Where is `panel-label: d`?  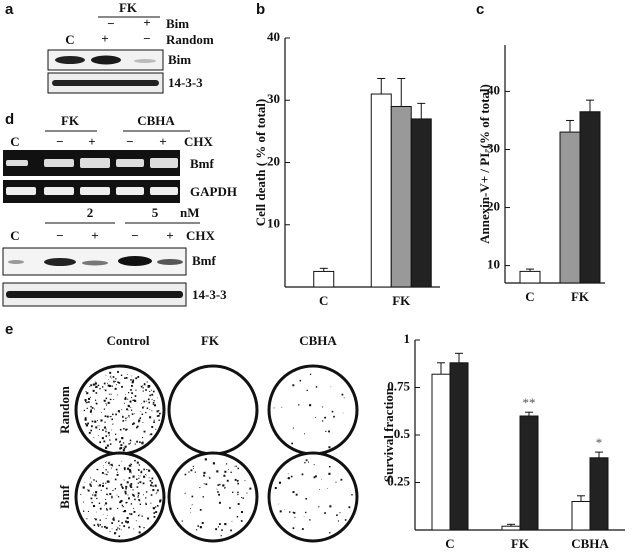 panel-label: d is located at coordinates (9, 119).